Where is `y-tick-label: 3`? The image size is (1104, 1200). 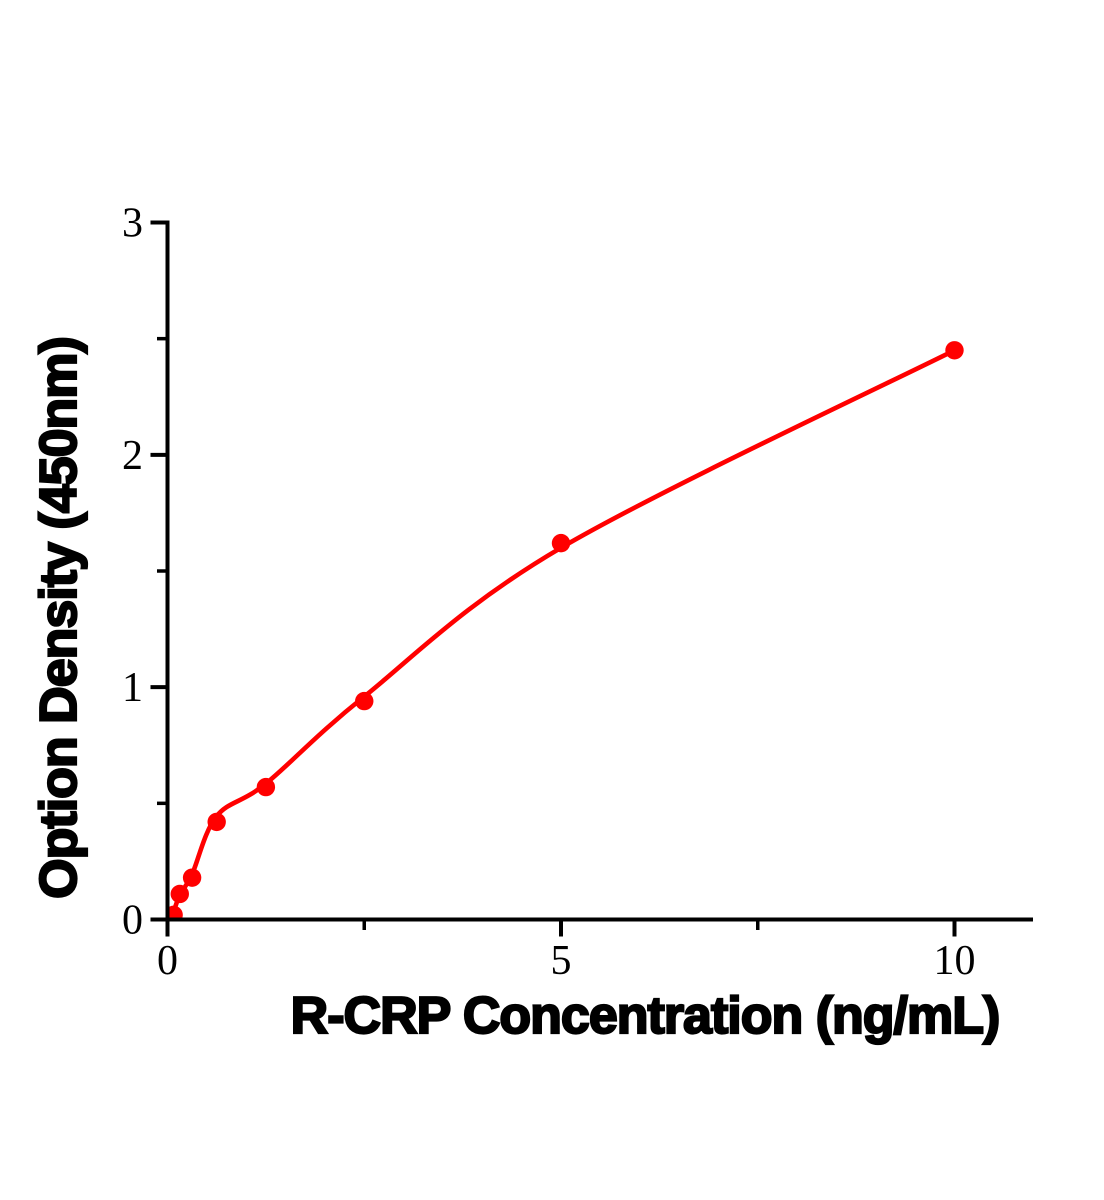 y-tick-label: 3 is located at coordinates (132, 224).